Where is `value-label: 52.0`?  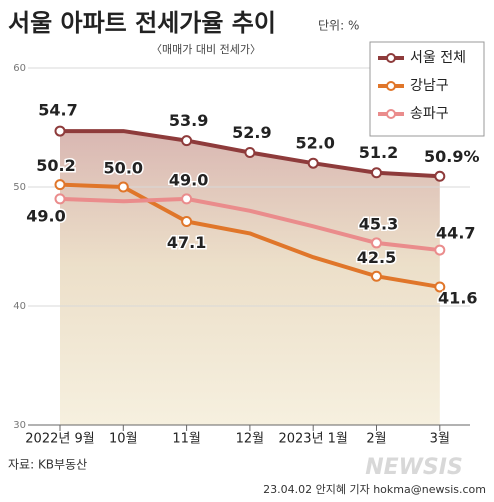
value-label: 52.0 is located at coordinates (314, 143).